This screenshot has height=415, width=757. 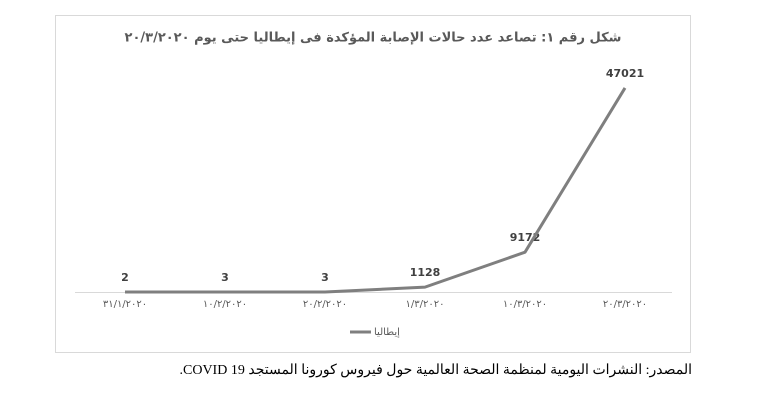 What do you see at coordinates (425, 272) in the screenshot?
I see `data-label: 1128` at bounding box center [425, 272].